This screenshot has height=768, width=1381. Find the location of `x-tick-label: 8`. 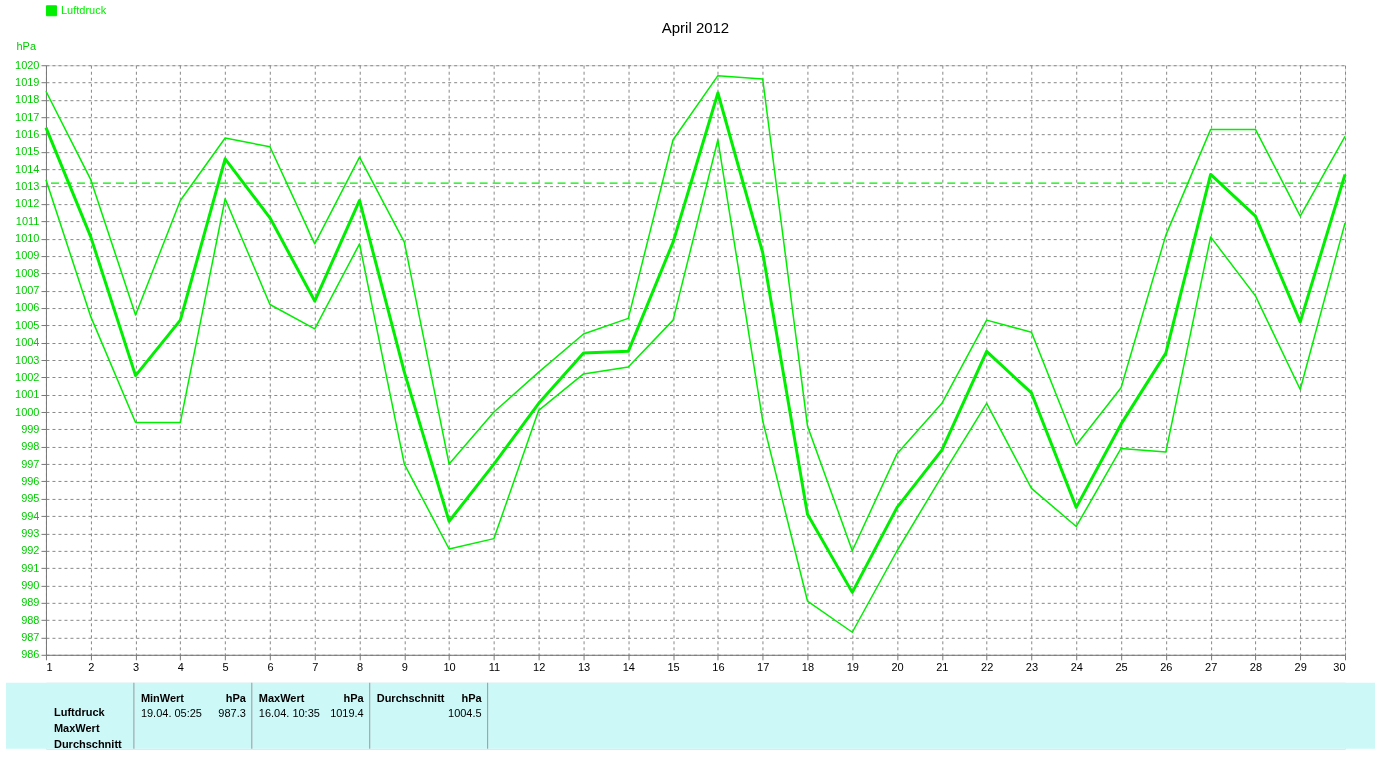

x-tick-label: 8 is located at coordinates (360, 667).